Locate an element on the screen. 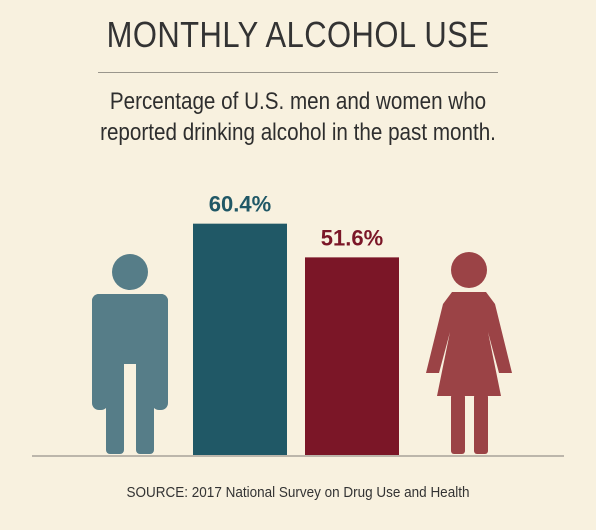 Image resolution: width=596 pixels, height=530 pixels. subtitle-line: Percentage of U.S. men and women who is located at coordinates (298, 101).